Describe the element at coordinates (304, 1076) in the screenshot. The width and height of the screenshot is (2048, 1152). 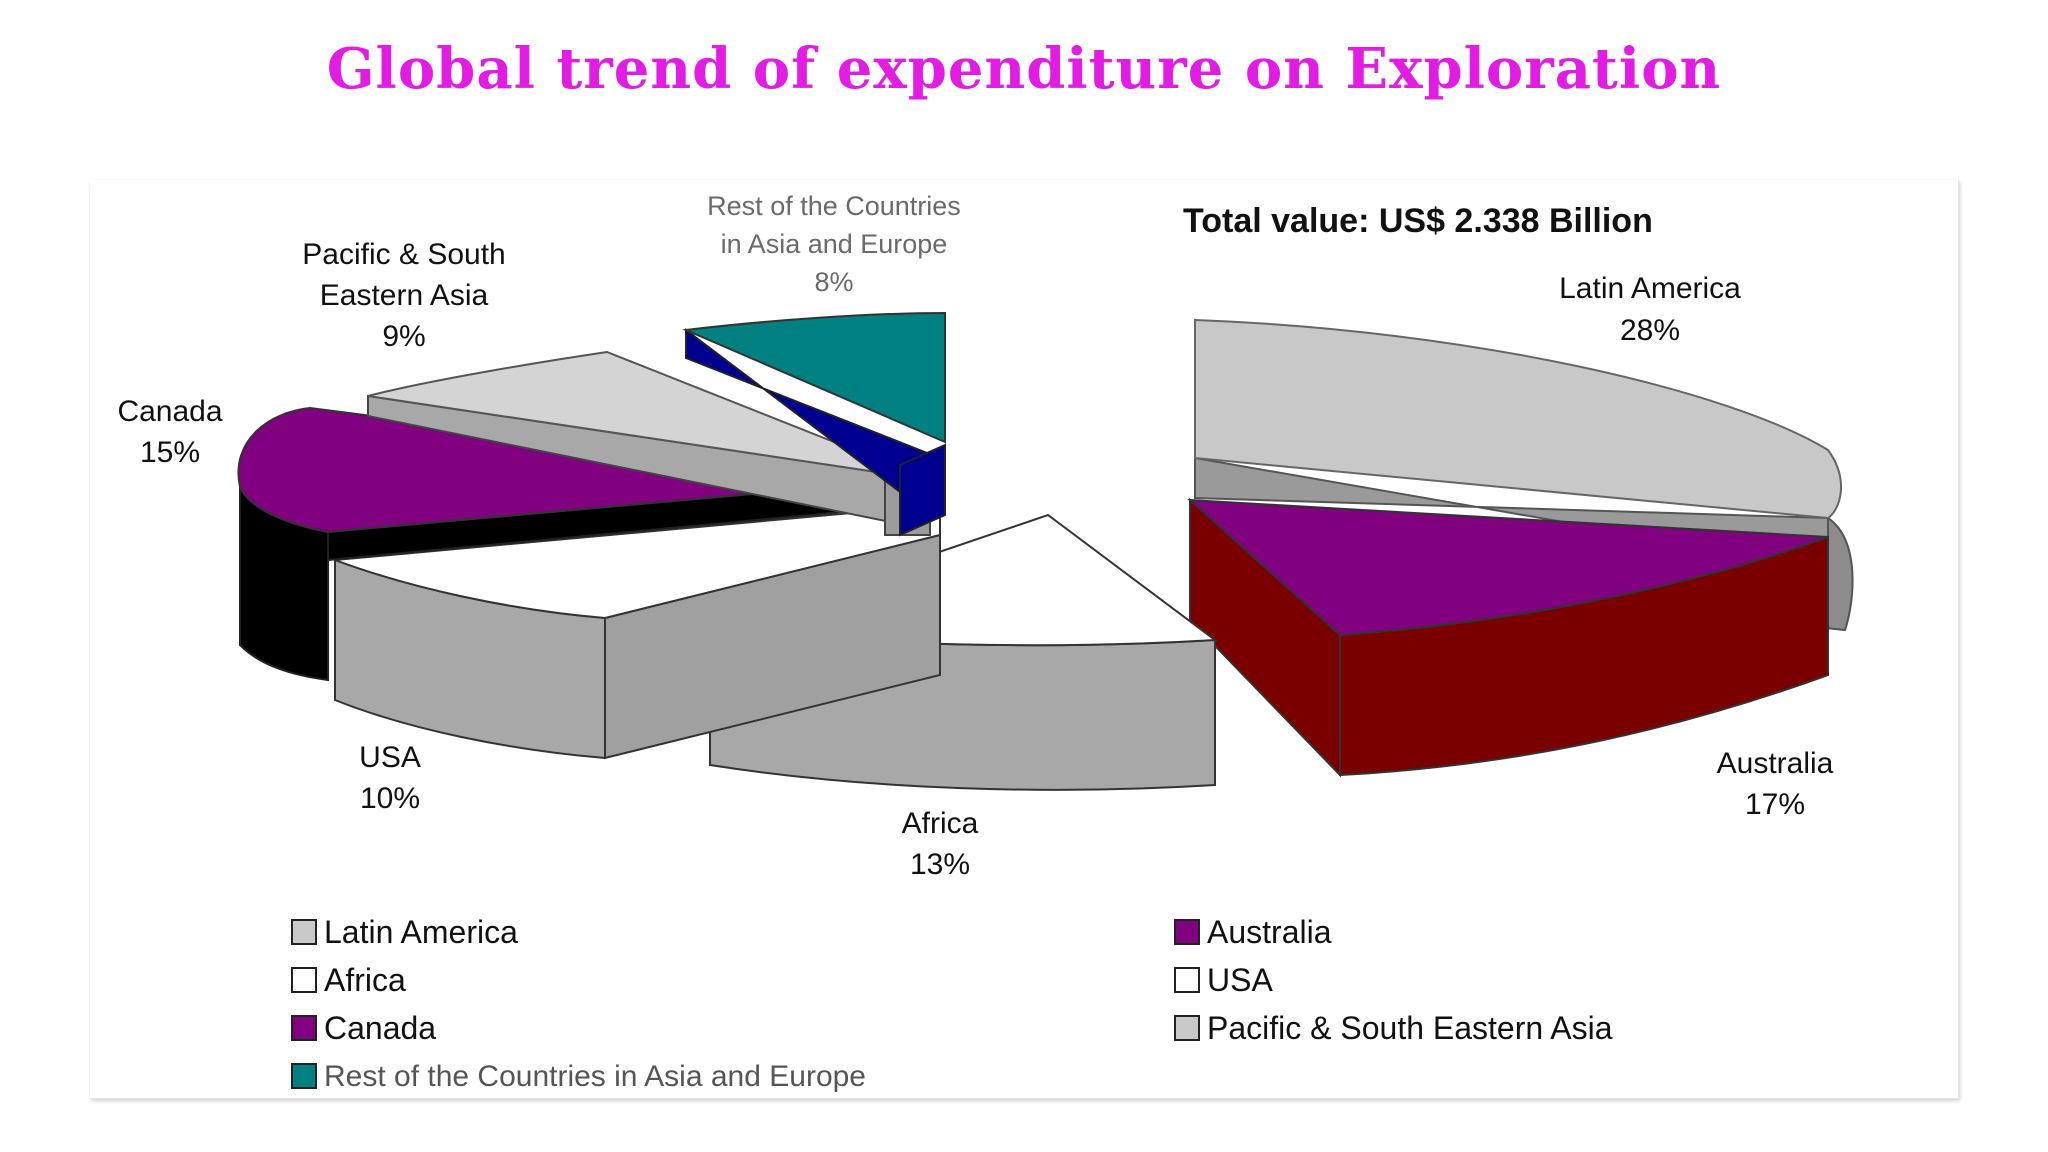
I see `legend-swatch-rest` at that location.